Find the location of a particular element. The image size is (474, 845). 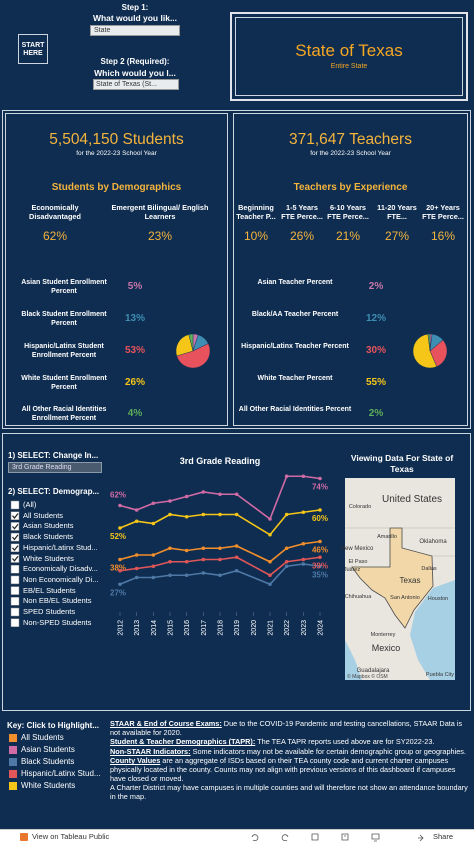

map-label: Texas is located at coordinates (410, 580).